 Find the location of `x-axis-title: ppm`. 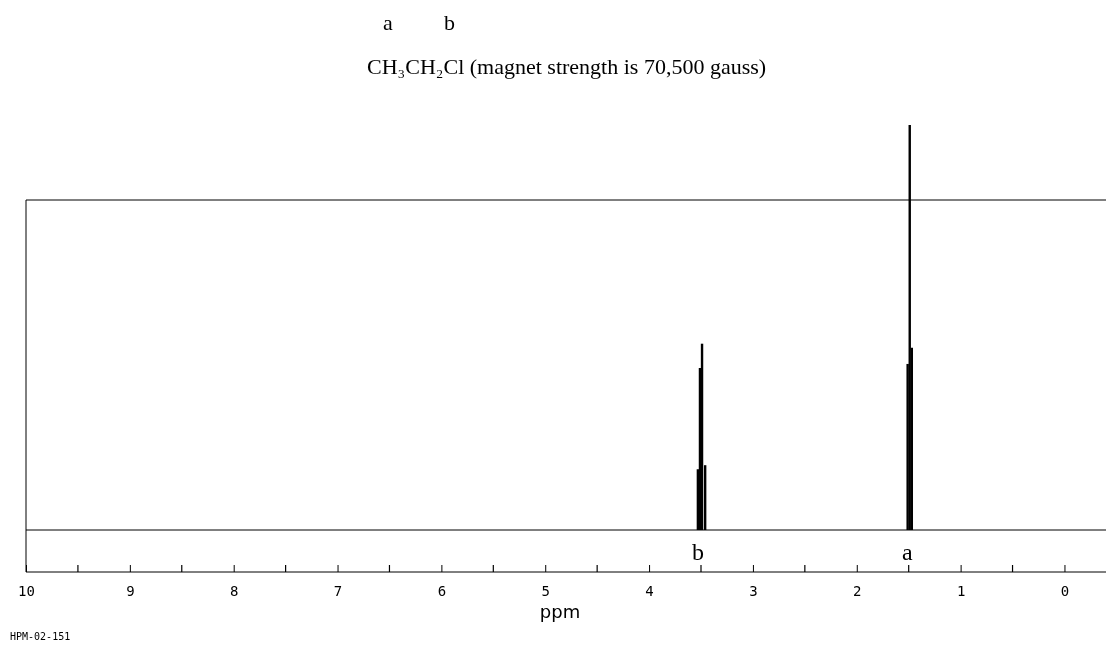

x-axis-title: ppm is located at coordinates (560, 611).